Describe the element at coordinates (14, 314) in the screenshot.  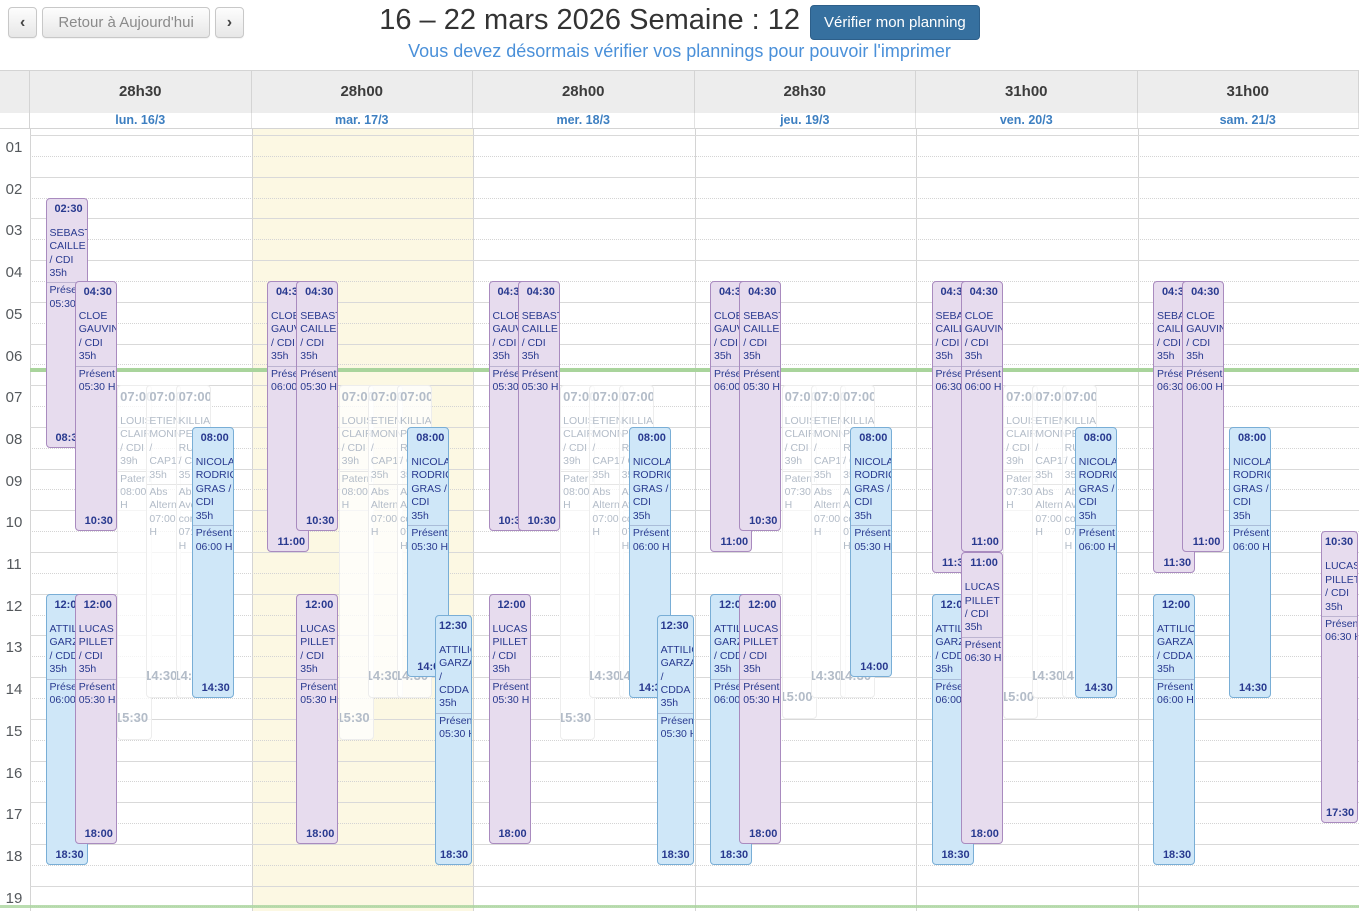
I see `hour-label: 05` at that location.